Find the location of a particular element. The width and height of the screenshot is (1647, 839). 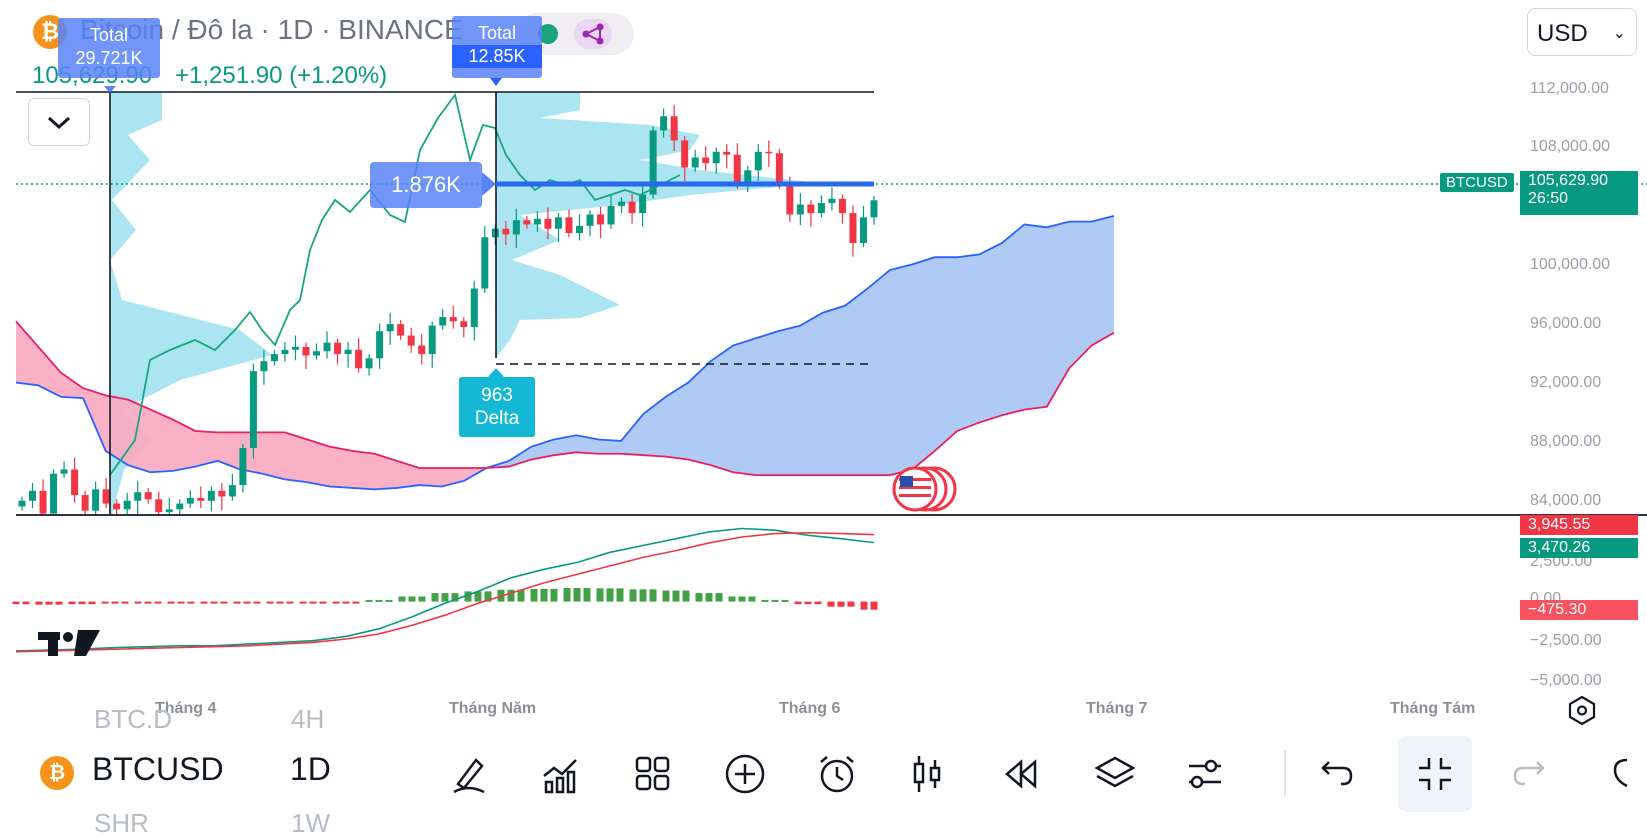

fullscreen-exit-button is located at coordinates (1435, 774).